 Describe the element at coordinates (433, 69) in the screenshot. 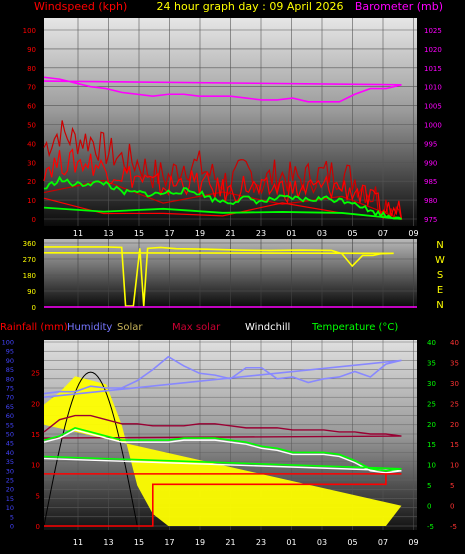

I see `barometer-tick-label: 1015` at that location.